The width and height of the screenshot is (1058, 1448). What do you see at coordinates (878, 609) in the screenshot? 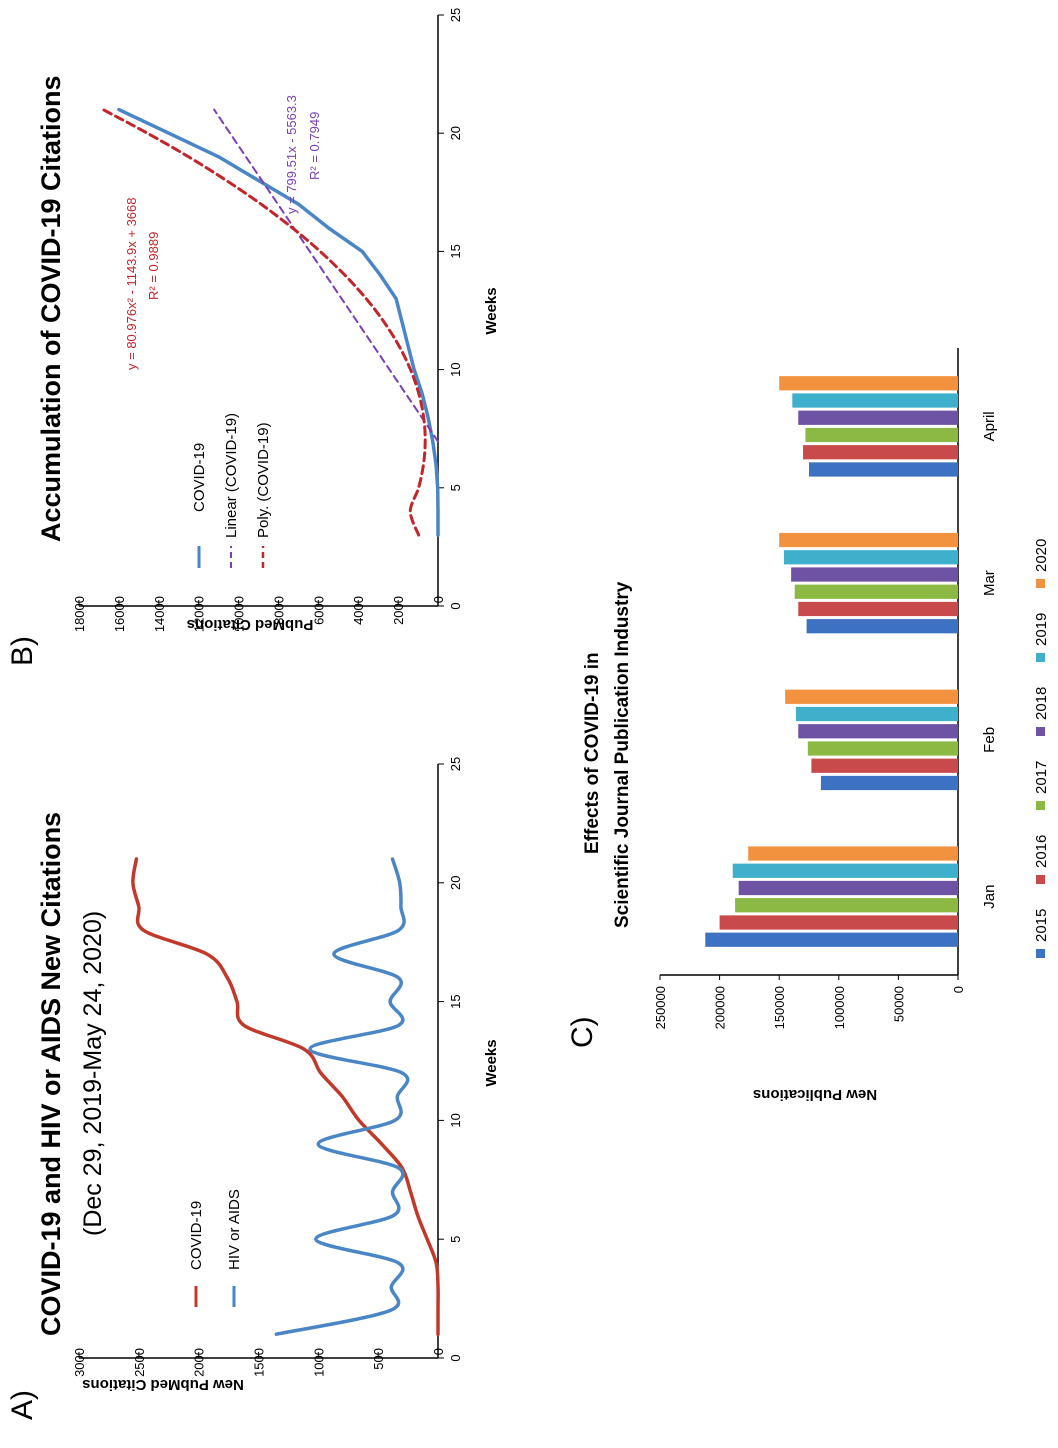
I see `bar-2016-mar` at bounding box center [878, 609].